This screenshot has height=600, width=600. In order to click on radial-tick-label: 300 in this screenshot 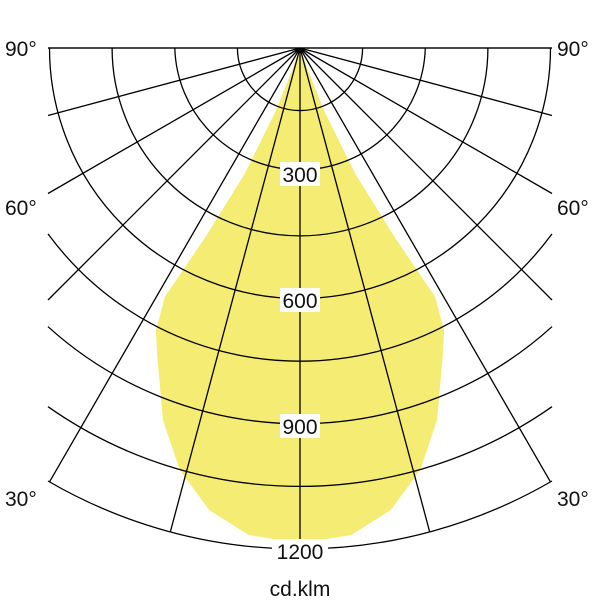, I will do `click(299, 175)`.